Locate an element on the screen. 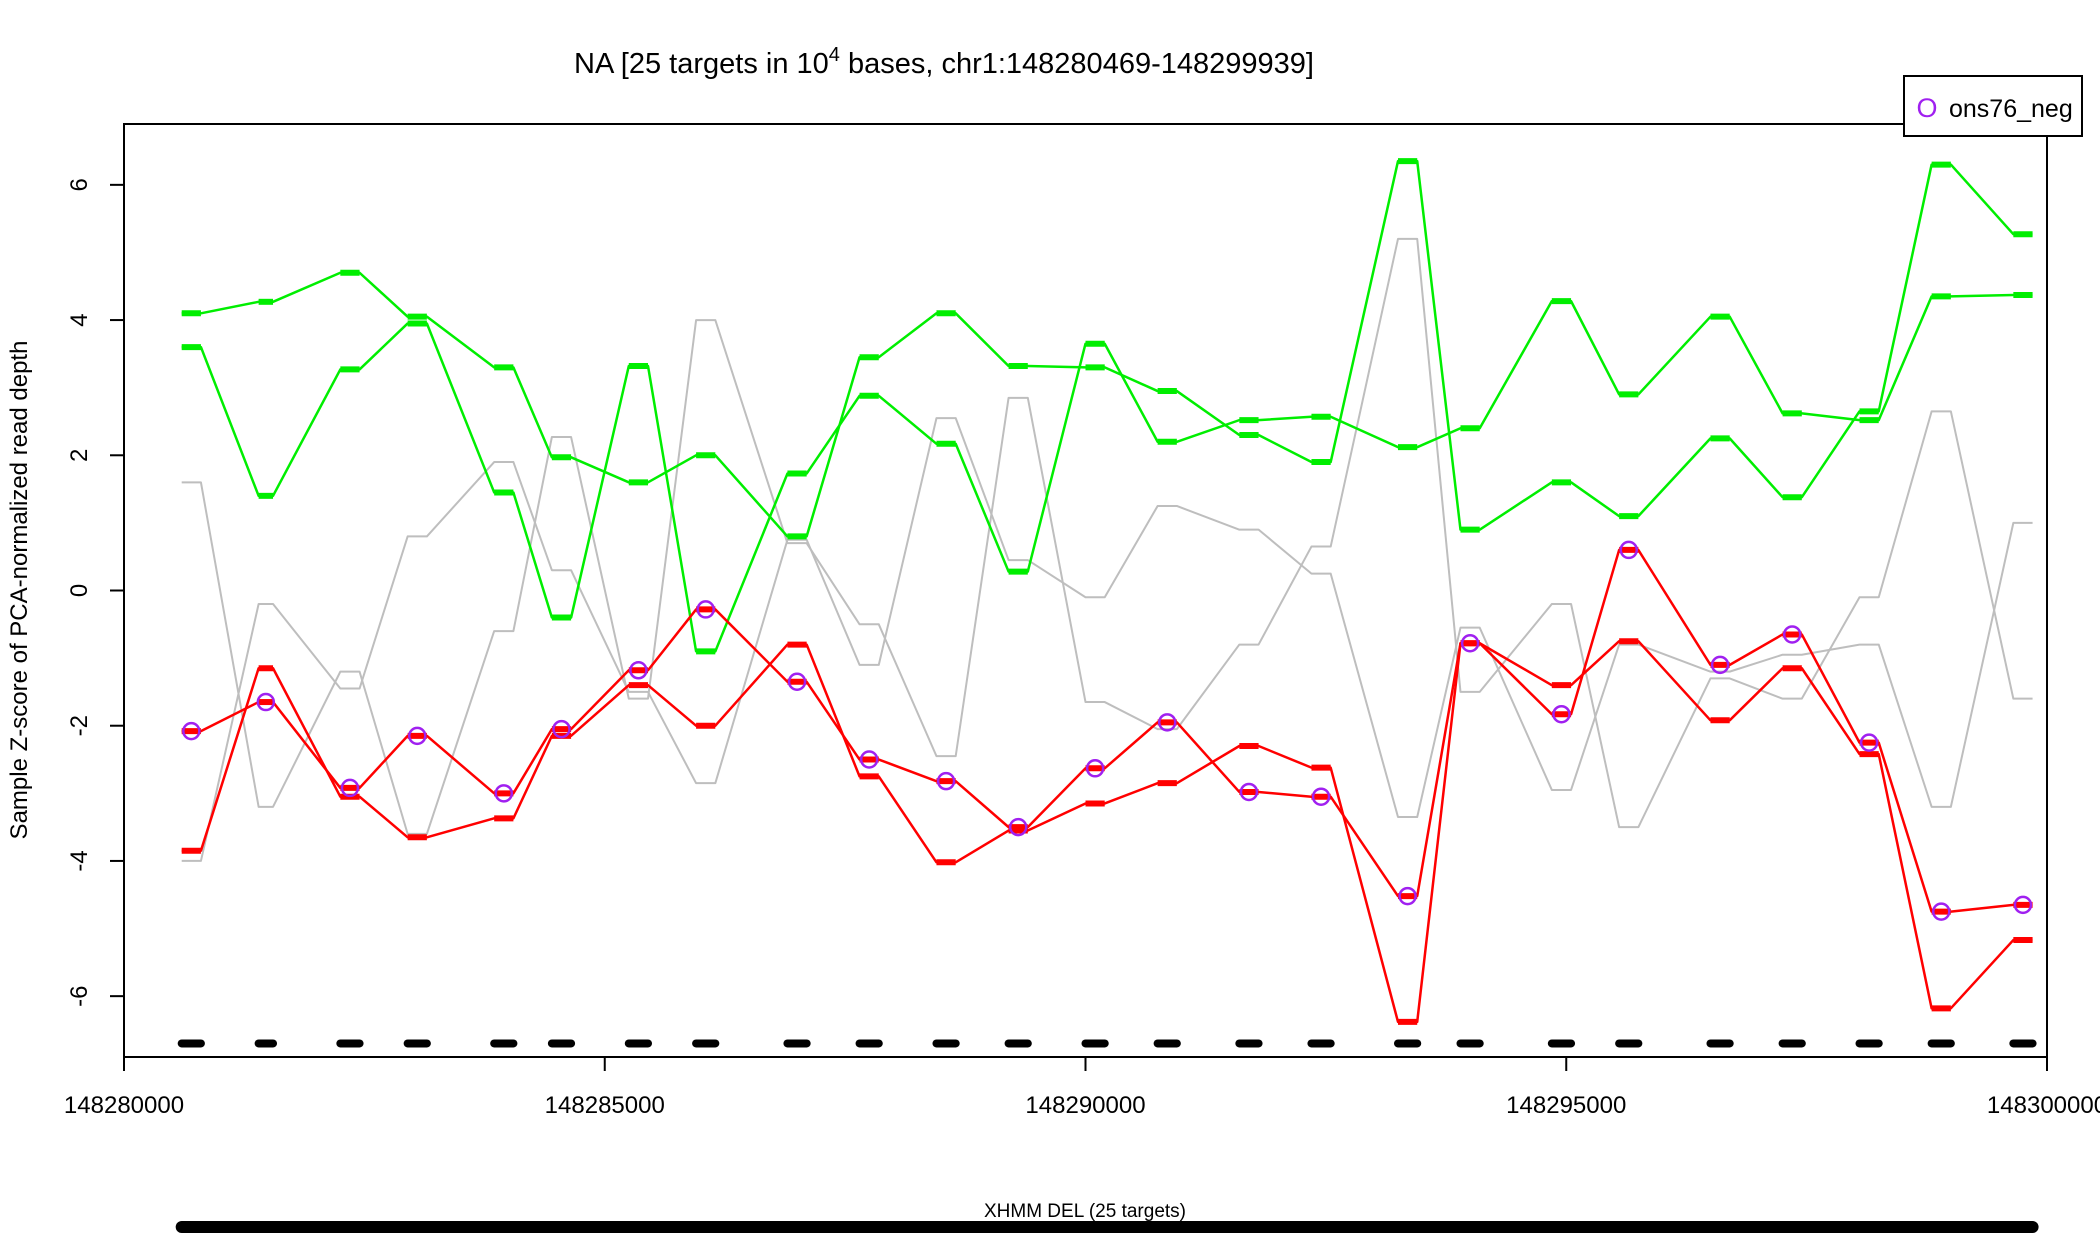  y-axis: -6 -4 -2 0 2 4 6 is located at coordinates (95, 592).